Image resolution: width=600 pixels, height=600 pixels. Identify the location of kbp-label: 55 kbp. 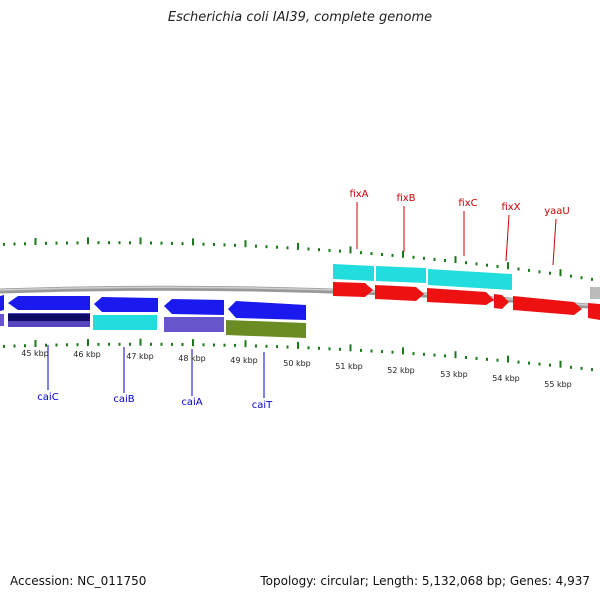
(558, 384).